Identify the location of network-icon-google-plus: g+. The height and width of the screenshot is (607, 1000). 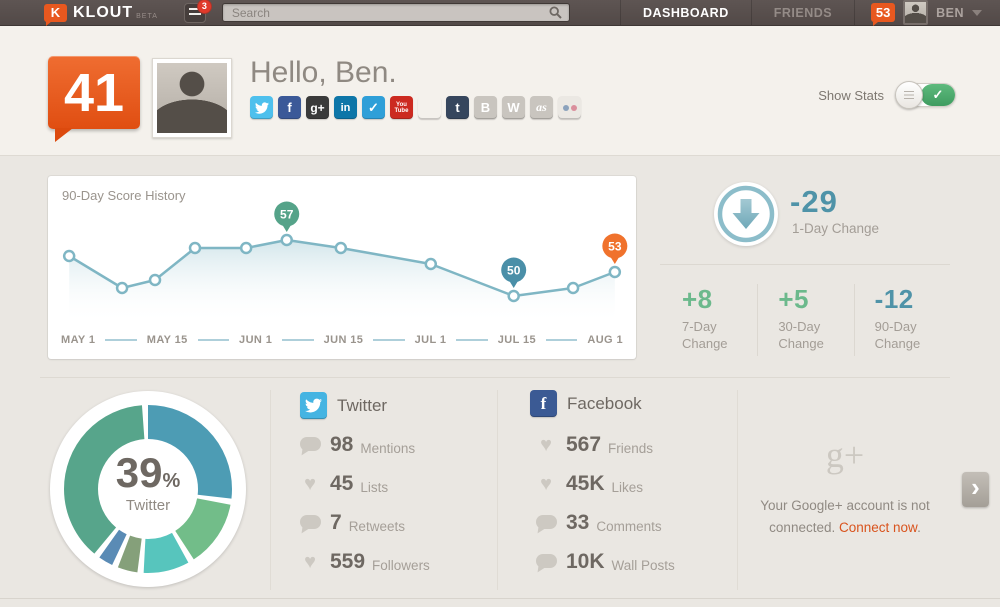
(317, 107).